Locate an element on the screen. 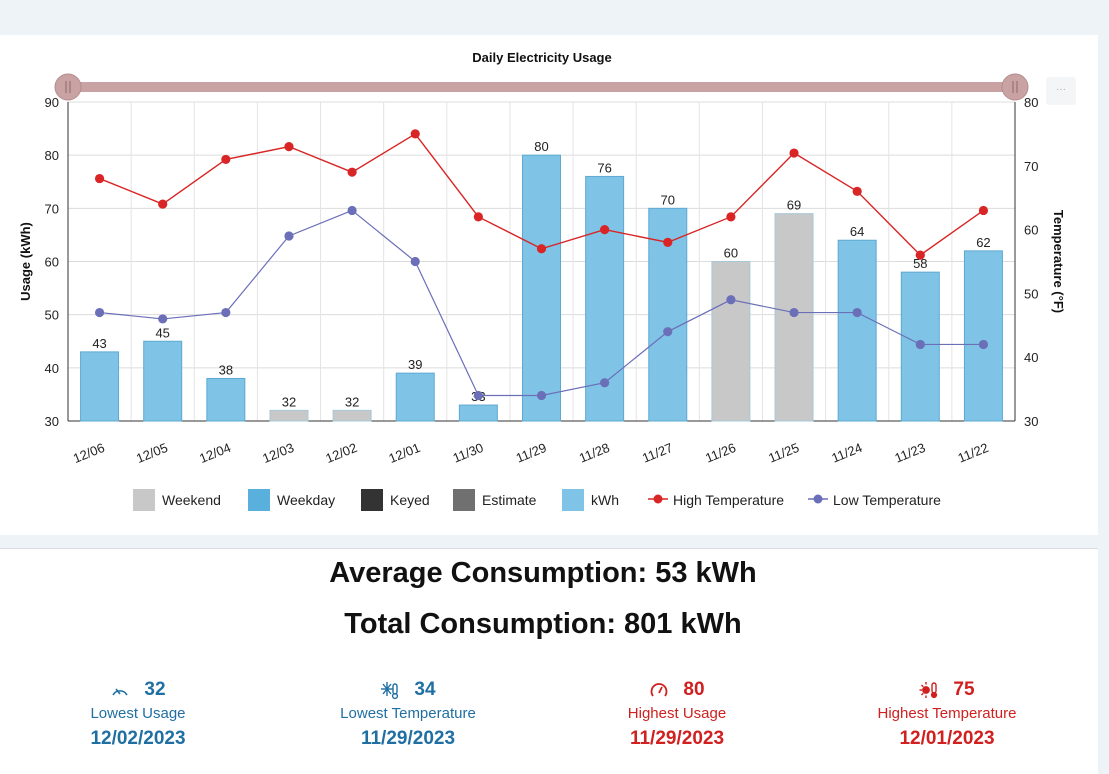 This screenshot has height=774, width=1109. bar-11/30 is located at coordinates (478, 413).